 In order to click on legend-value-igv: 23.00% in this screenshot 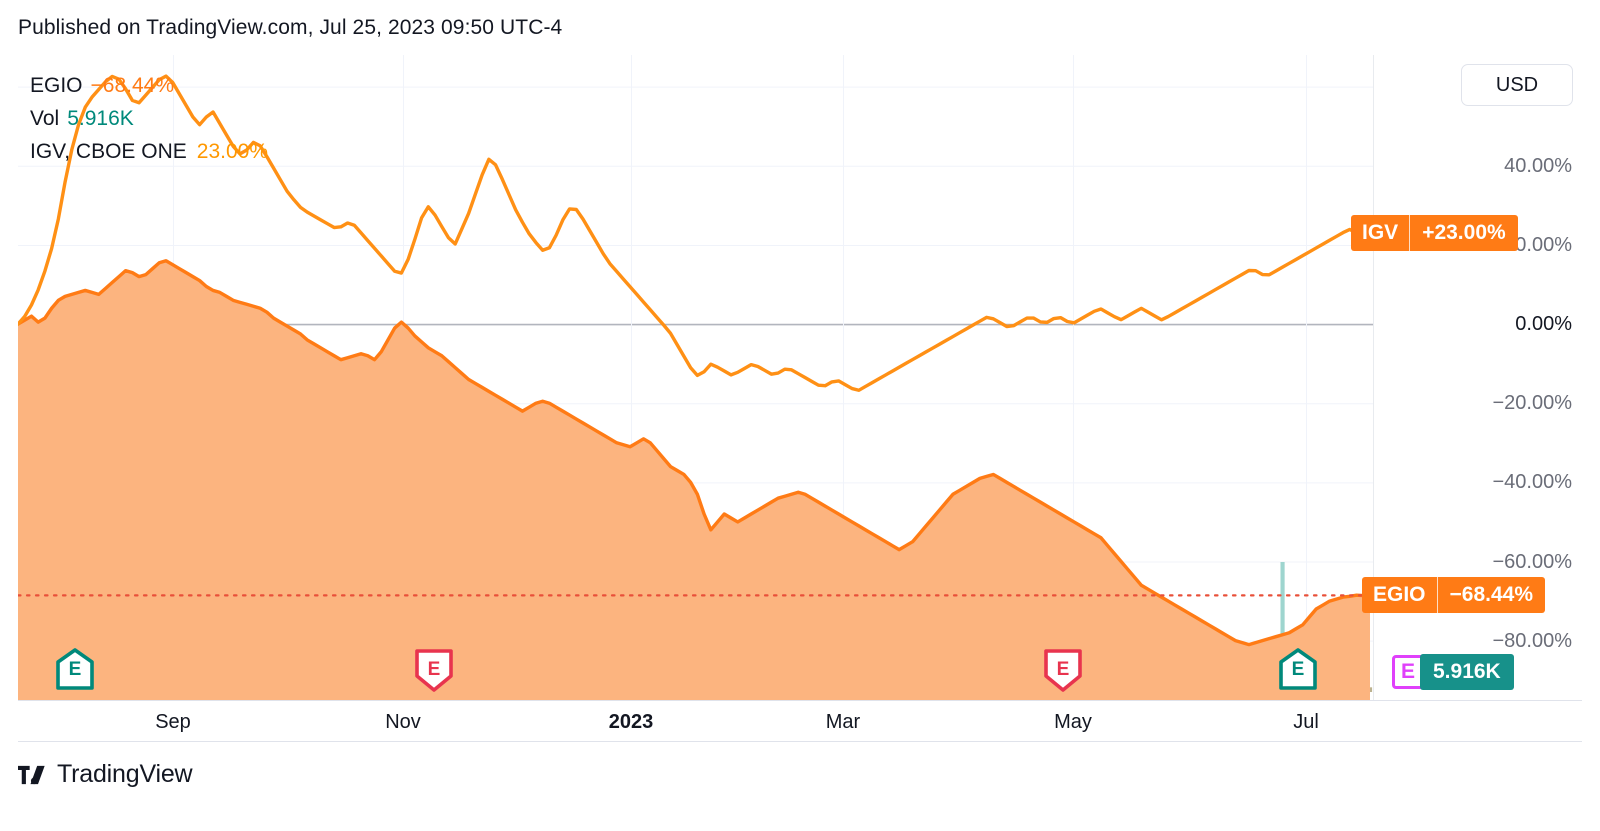, I will do `click(232, 151)`.